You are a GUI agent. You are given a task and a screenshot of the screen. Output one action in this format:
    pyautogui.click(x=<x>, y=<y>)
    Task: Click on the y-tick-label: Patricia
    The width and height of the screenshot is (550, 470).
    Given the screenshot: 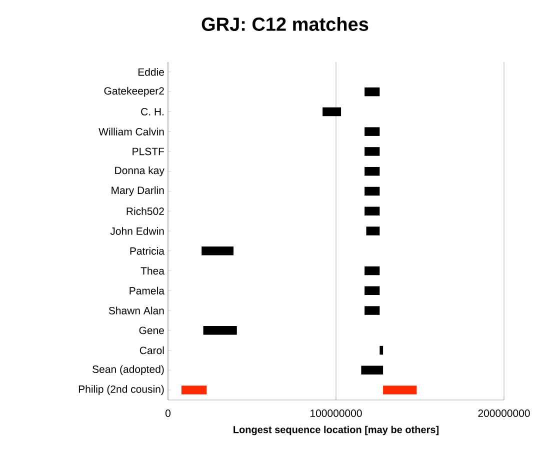 What is the action you would take?
    pyautogui.click(x=147, y=251)
    